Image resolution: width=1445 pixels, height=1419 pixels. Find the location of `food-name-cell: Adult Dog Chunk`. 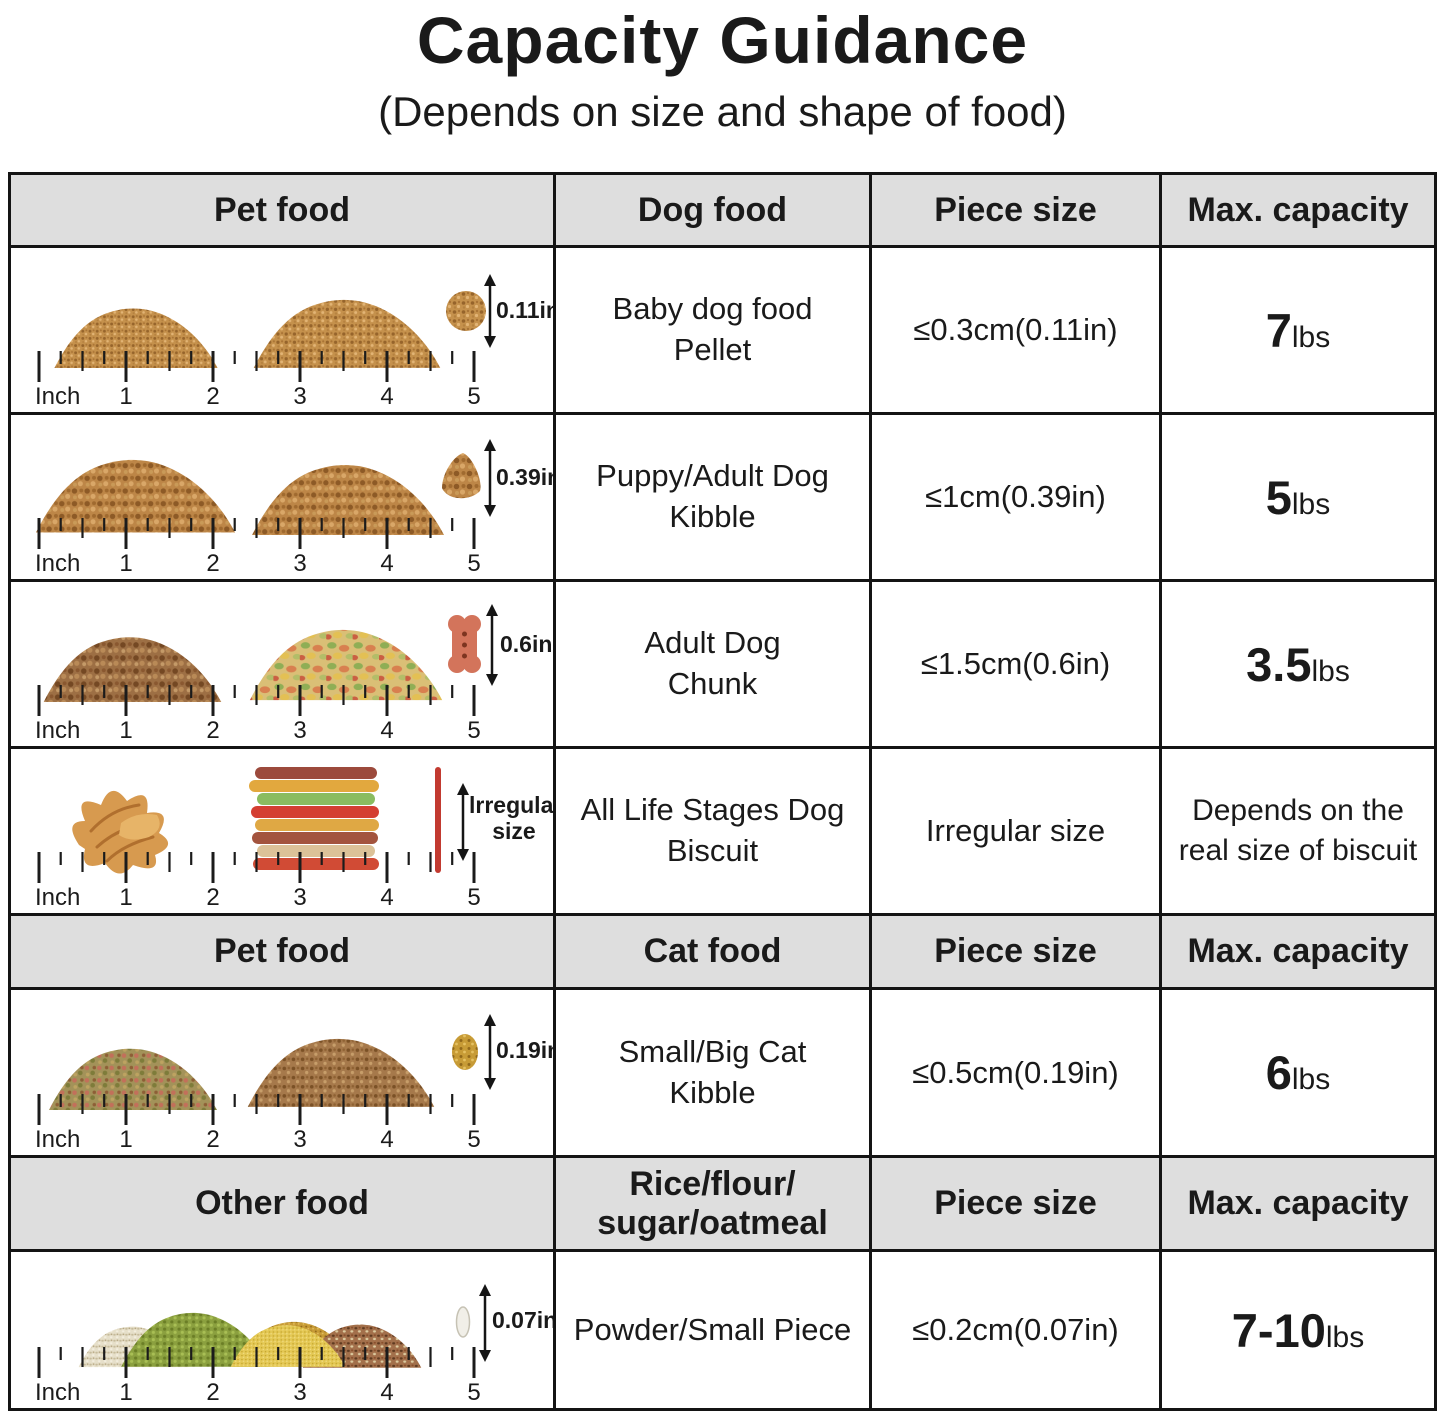

food-name-cell: Adult Dog Chunk is located at coordinates (714, 665).